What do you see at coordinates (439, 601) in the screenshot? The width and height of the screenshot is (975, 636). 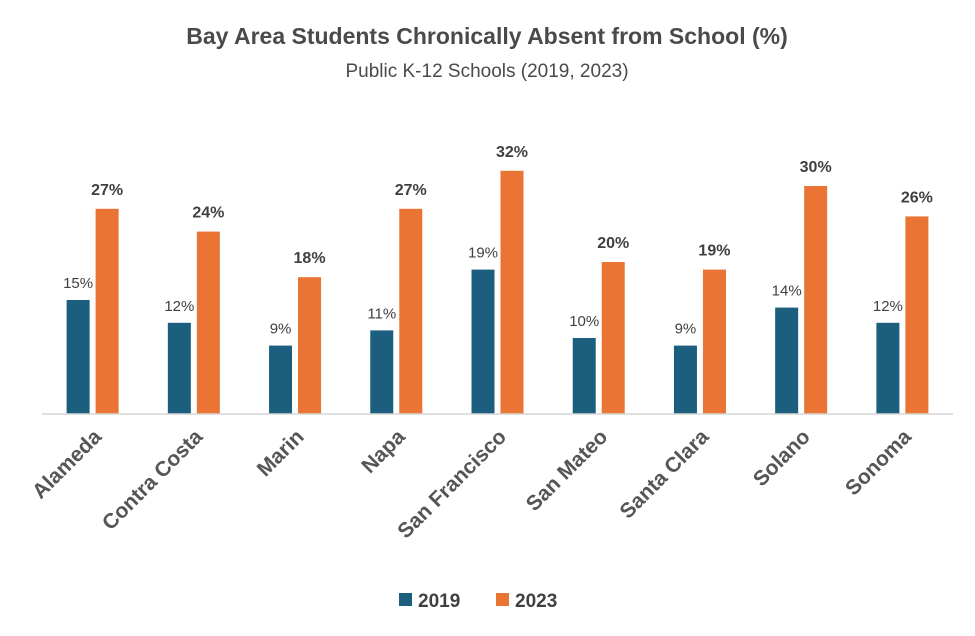 I see `legend-label-2019: 2019` at bounding box center [439, 601].